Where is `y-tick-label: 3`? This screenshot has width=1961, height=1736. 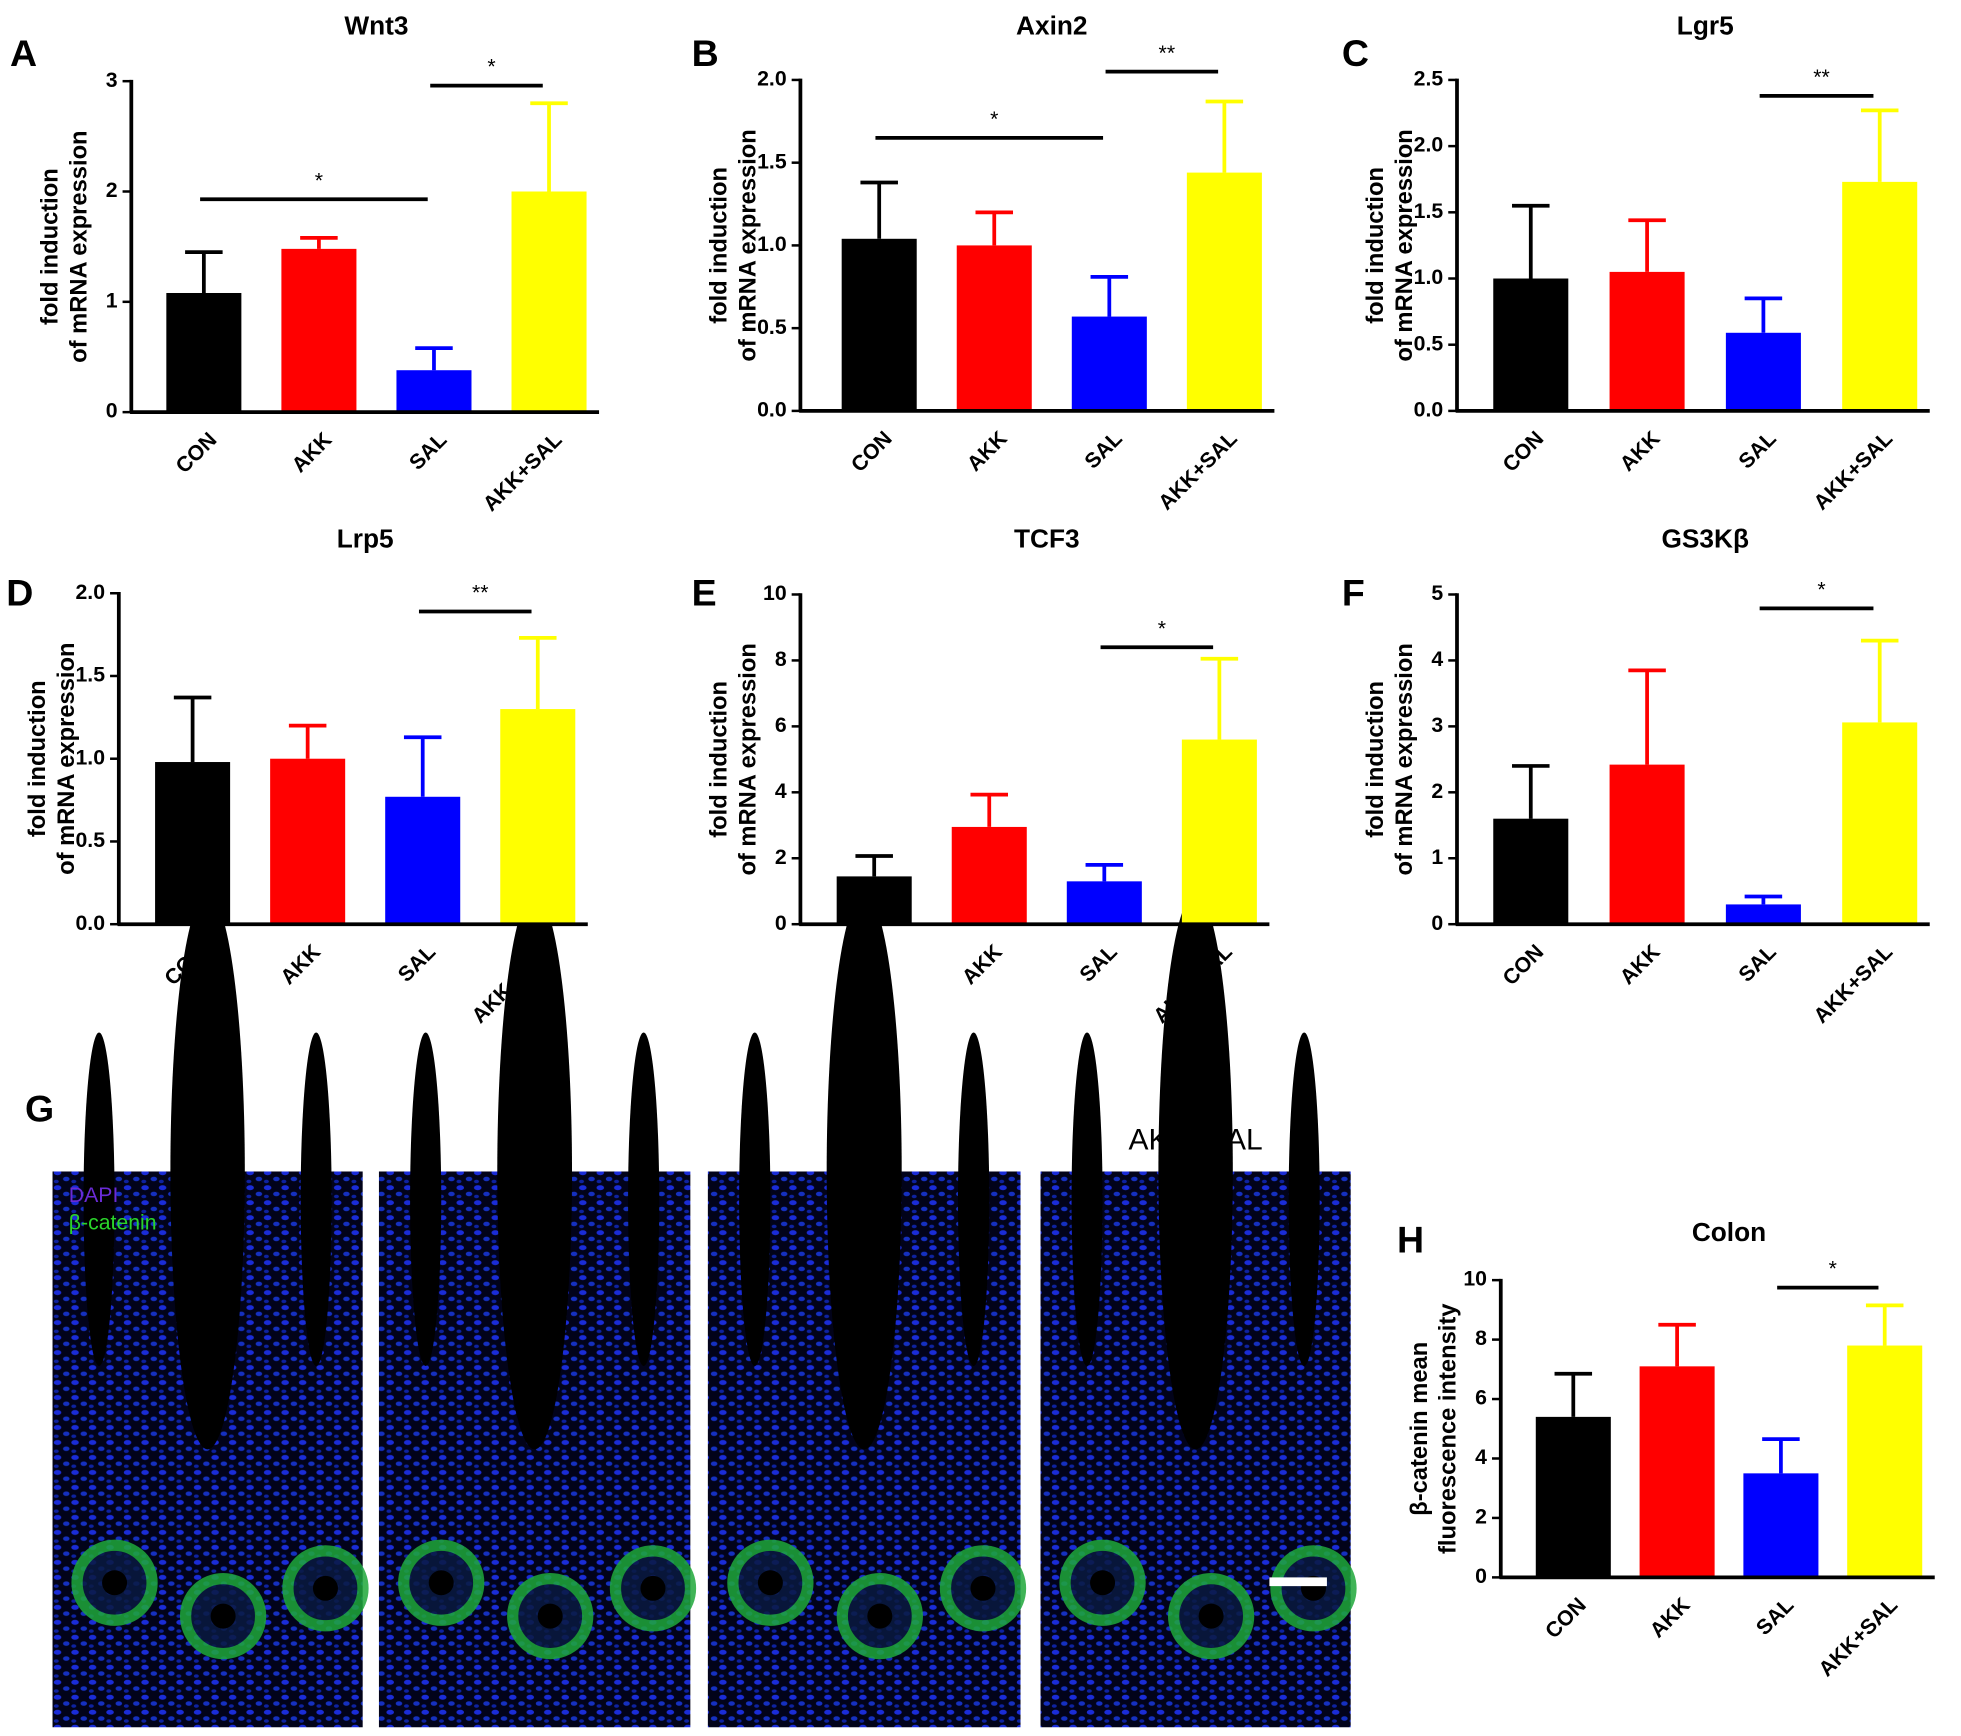 y-tick-label: 3 is located at coordinates (1437, 725).